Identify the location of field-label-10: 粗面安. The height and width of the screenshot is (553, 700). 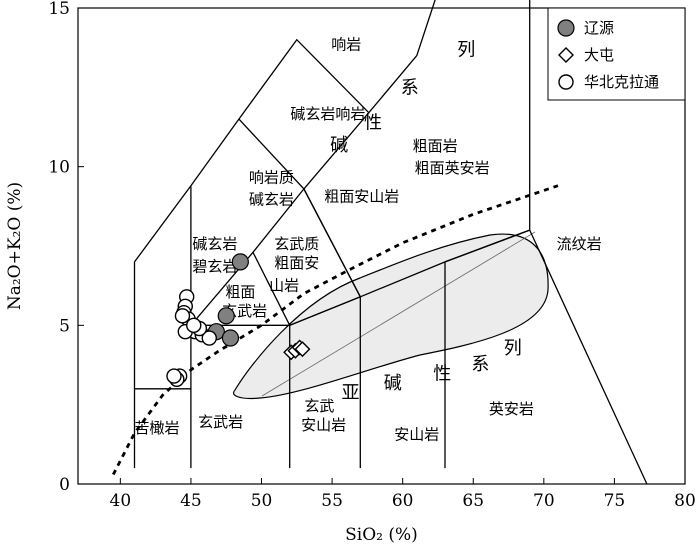
(296, 263).